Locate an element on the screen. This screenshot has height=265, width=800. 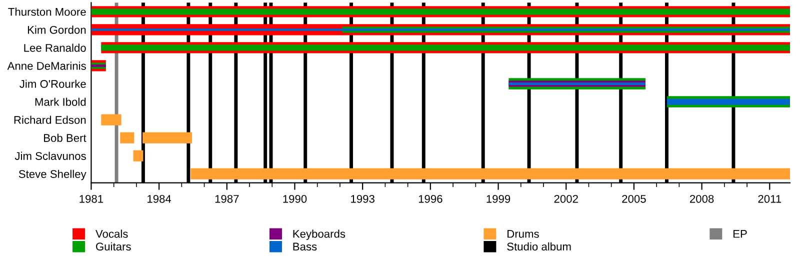
x-tick-label: 1981 is located at coordinates (92, 198).